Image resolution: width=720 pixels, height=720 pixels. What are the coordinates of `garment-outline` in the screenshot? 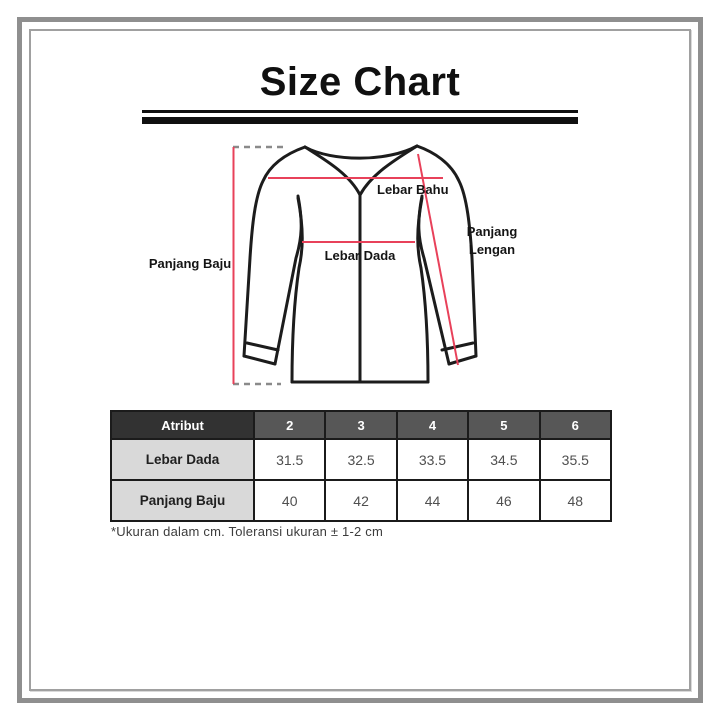 It's located at (360, 264).